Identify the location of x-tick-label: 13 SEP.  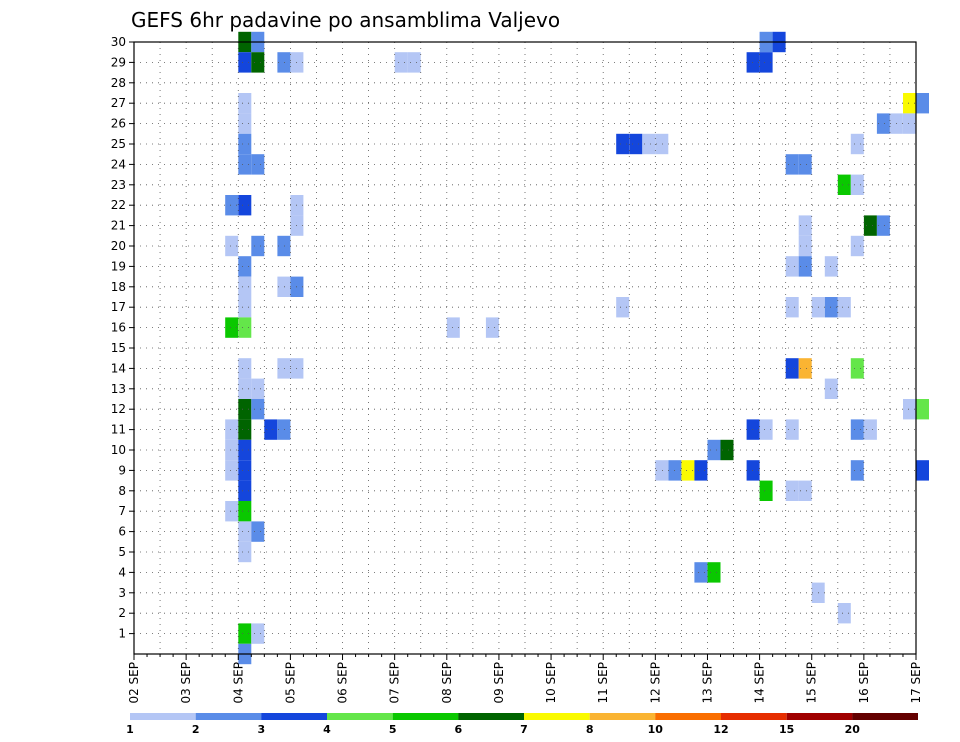
(707, 683).